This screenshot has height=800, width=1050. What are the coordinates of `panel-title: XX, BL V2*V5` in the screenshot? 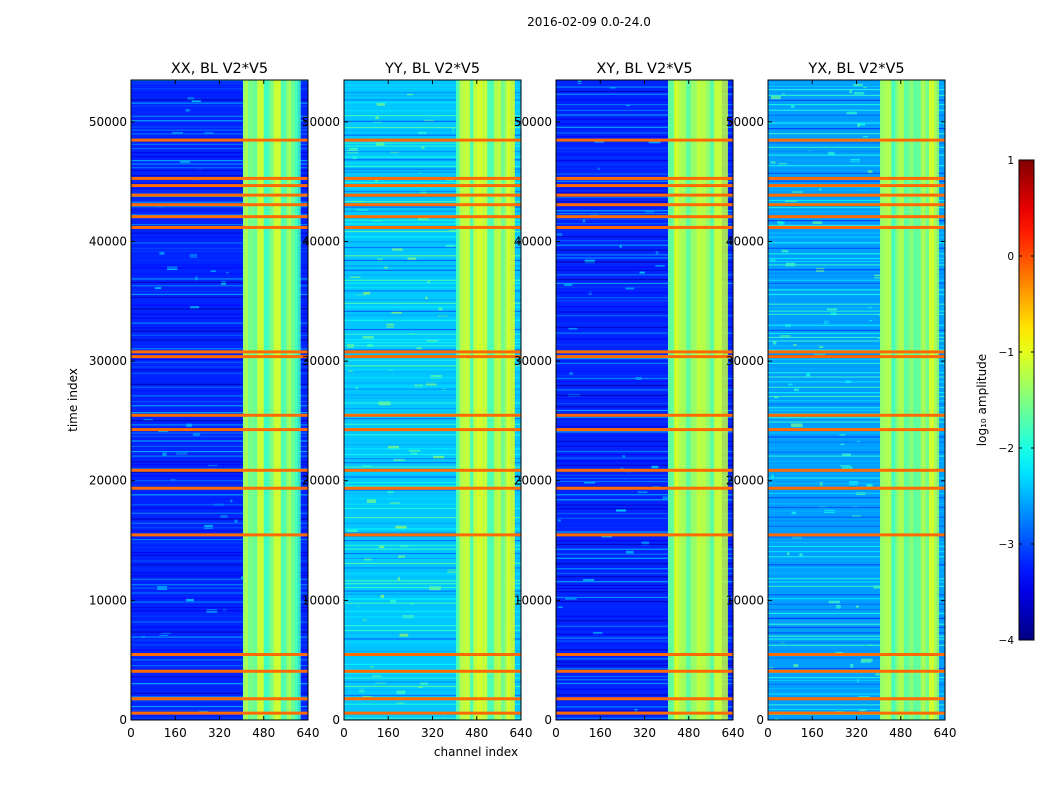 It's located at (219, 69).